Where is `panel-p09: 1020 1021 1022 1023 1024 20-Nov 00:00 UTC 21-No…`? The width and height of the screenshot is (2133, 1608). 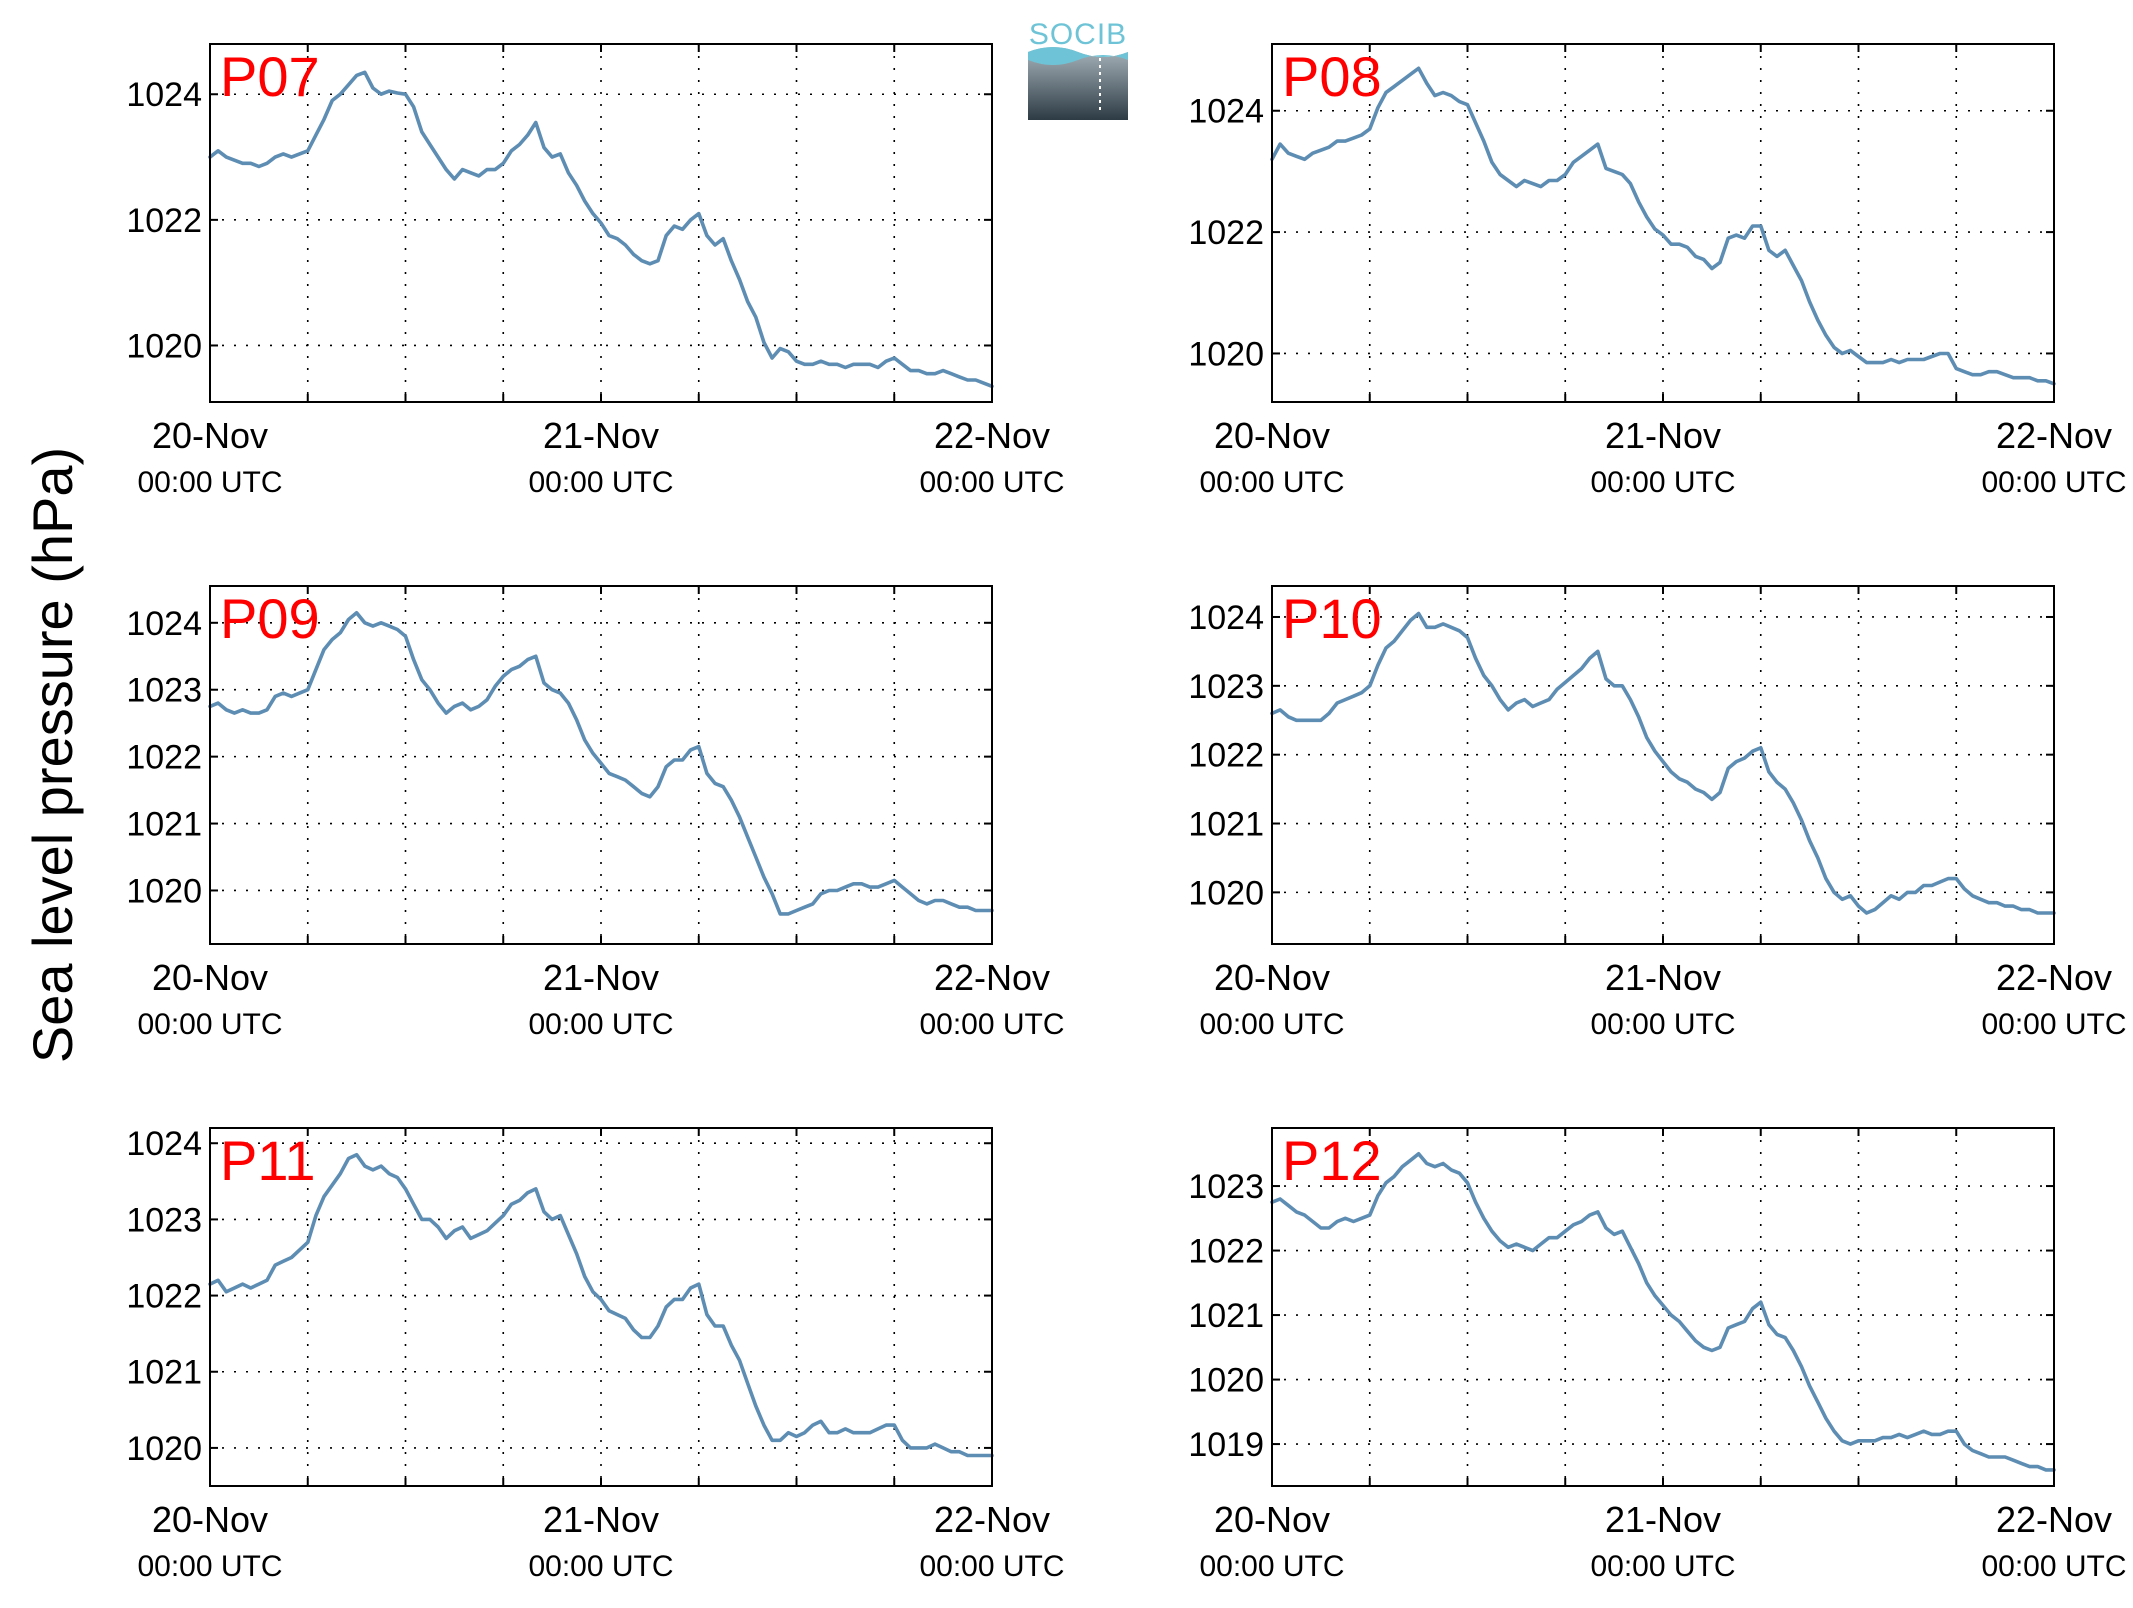
panel-p09: 1020 1021 1022 1023 1024 20-Nov 00:00 UTC 21-No… is located at coordinates (595, 813).